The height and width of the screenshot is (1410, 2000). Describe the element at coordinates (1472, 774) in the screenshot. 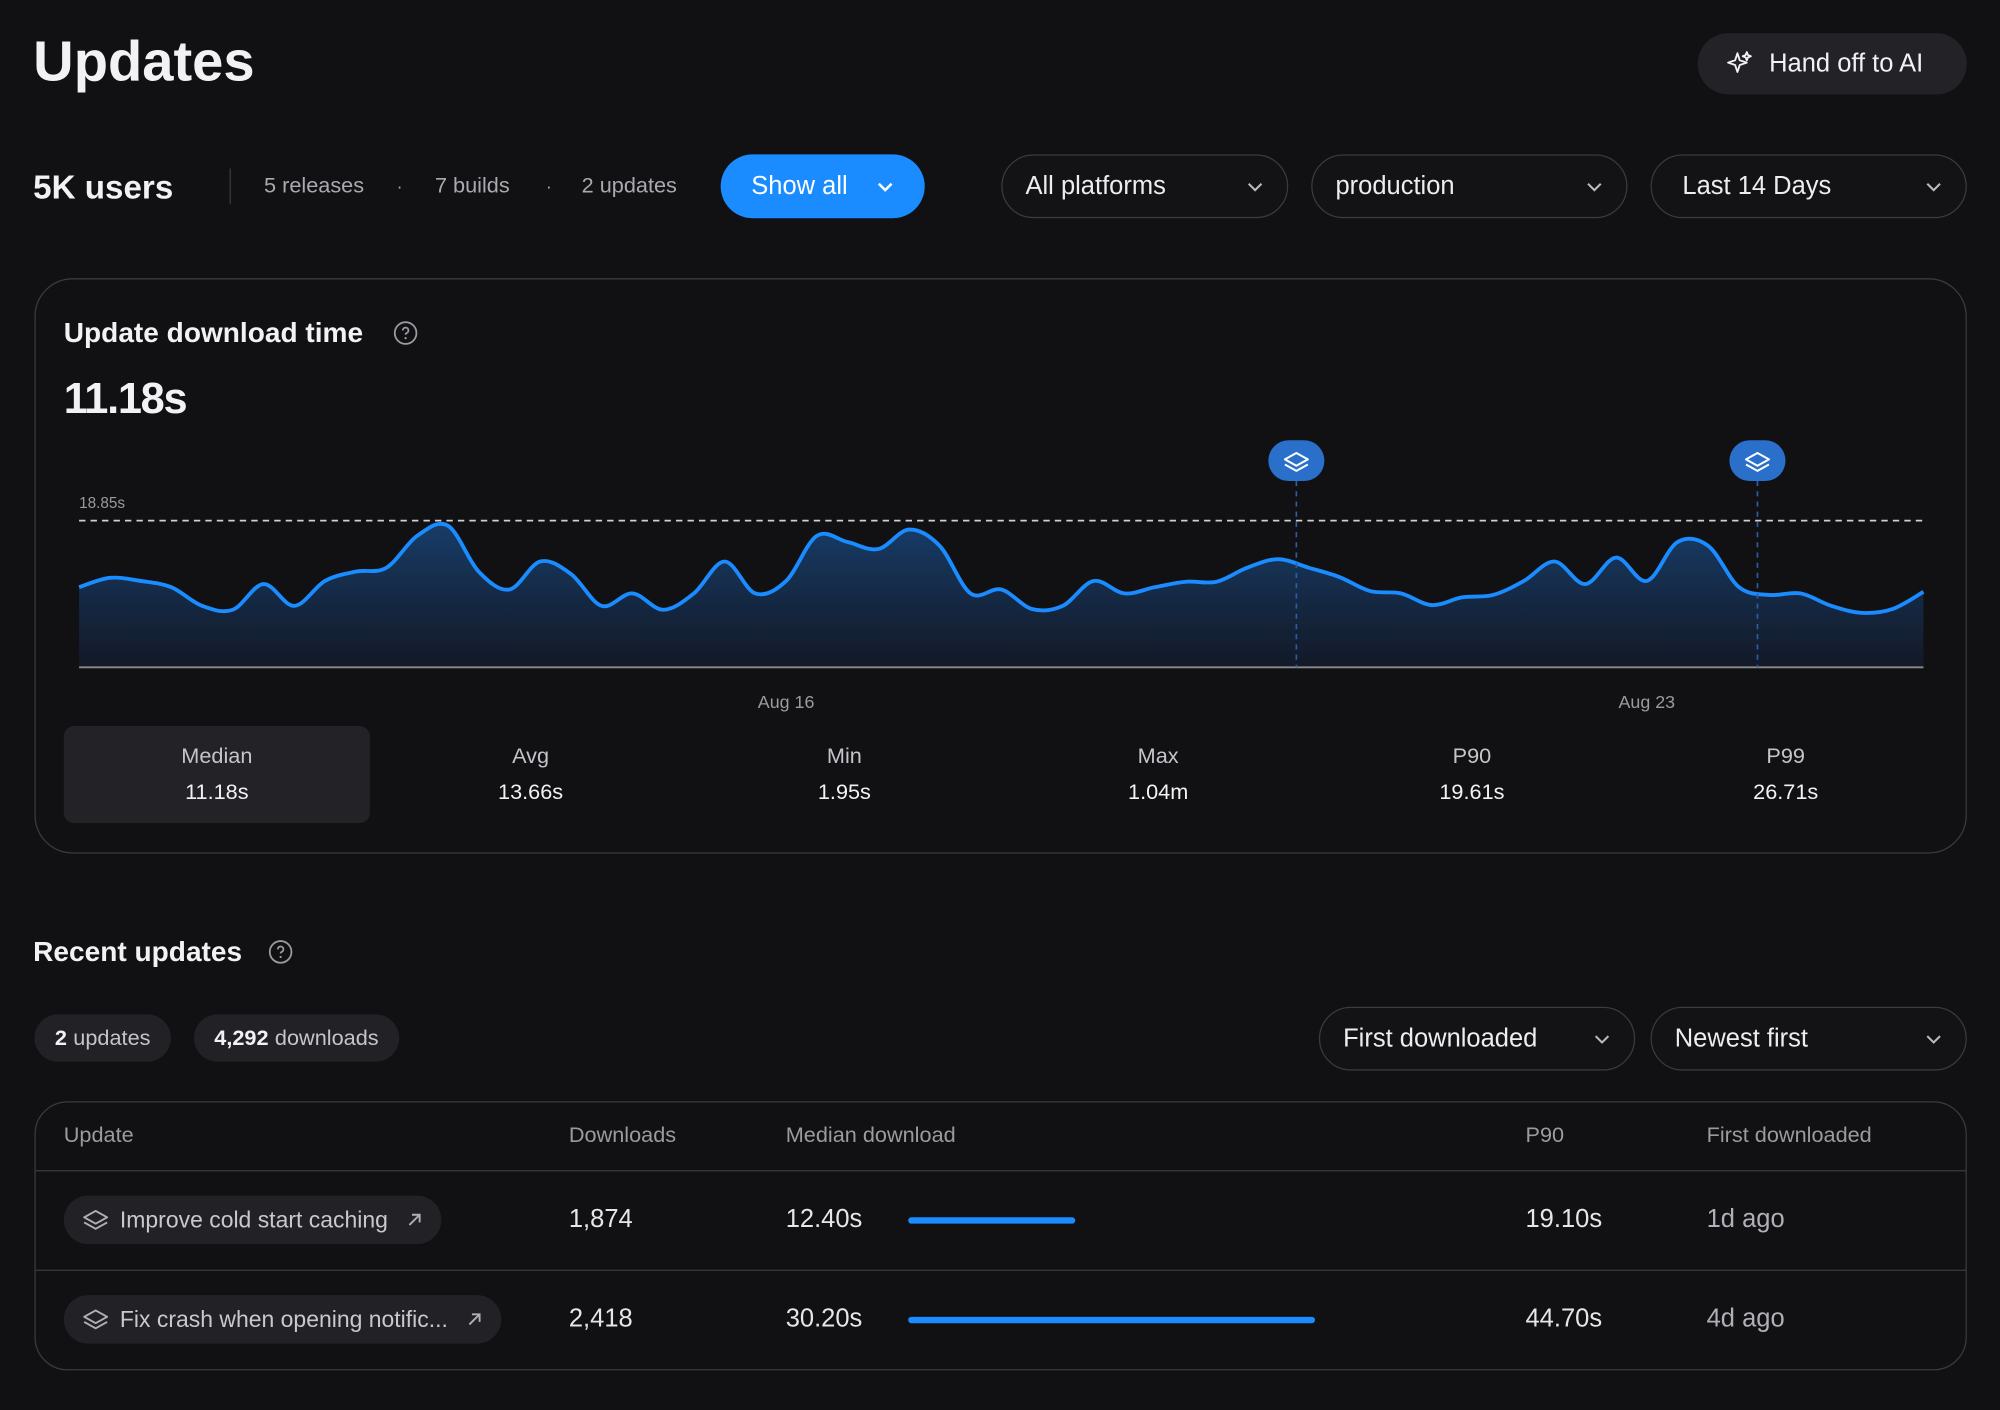

I see `stat-tile: P90 19.61s` at that location.